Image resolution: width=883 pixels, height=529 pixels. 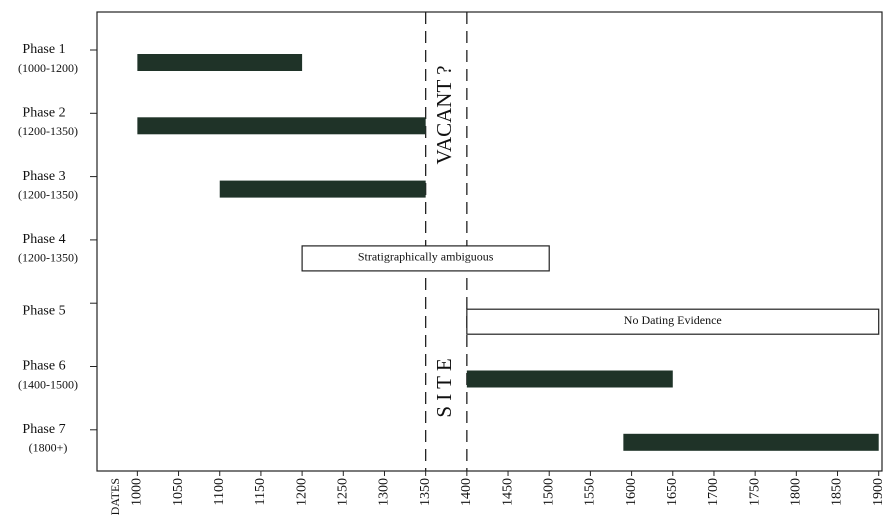 What do you see at coordinates (43, 429) in the screenshot?
I see `category-label: Phase 7` at bounding box center [43, 429].